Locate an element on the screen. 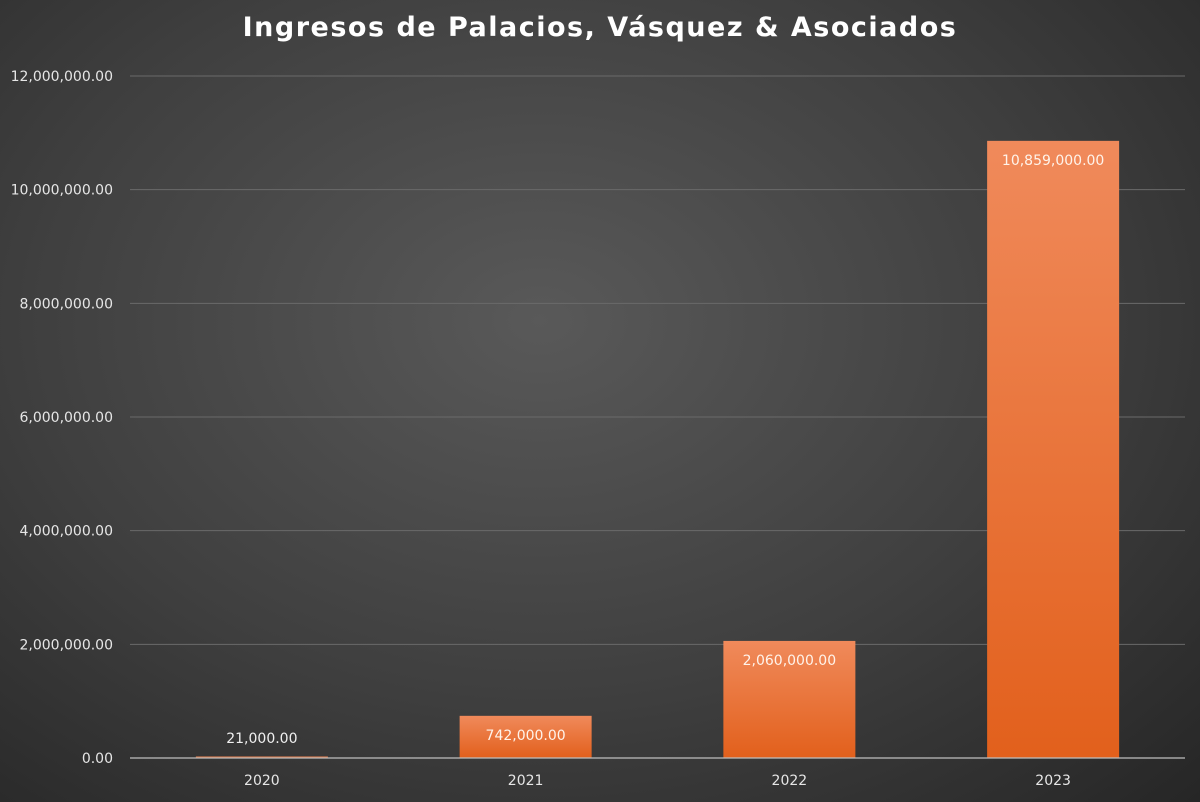 This screenshot has height=802, width=1200. data-label-2021: 742,000.00 is located at coordinates (526, 736).